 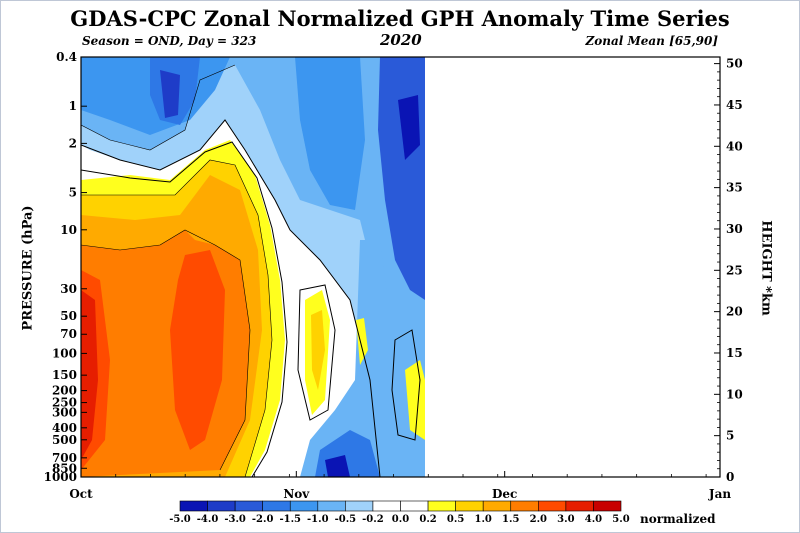 What do you see at coordinates (64, 403) in the screenshot?
I see `pressure-tick-label-11: 250` at bounding box center [64, 403].